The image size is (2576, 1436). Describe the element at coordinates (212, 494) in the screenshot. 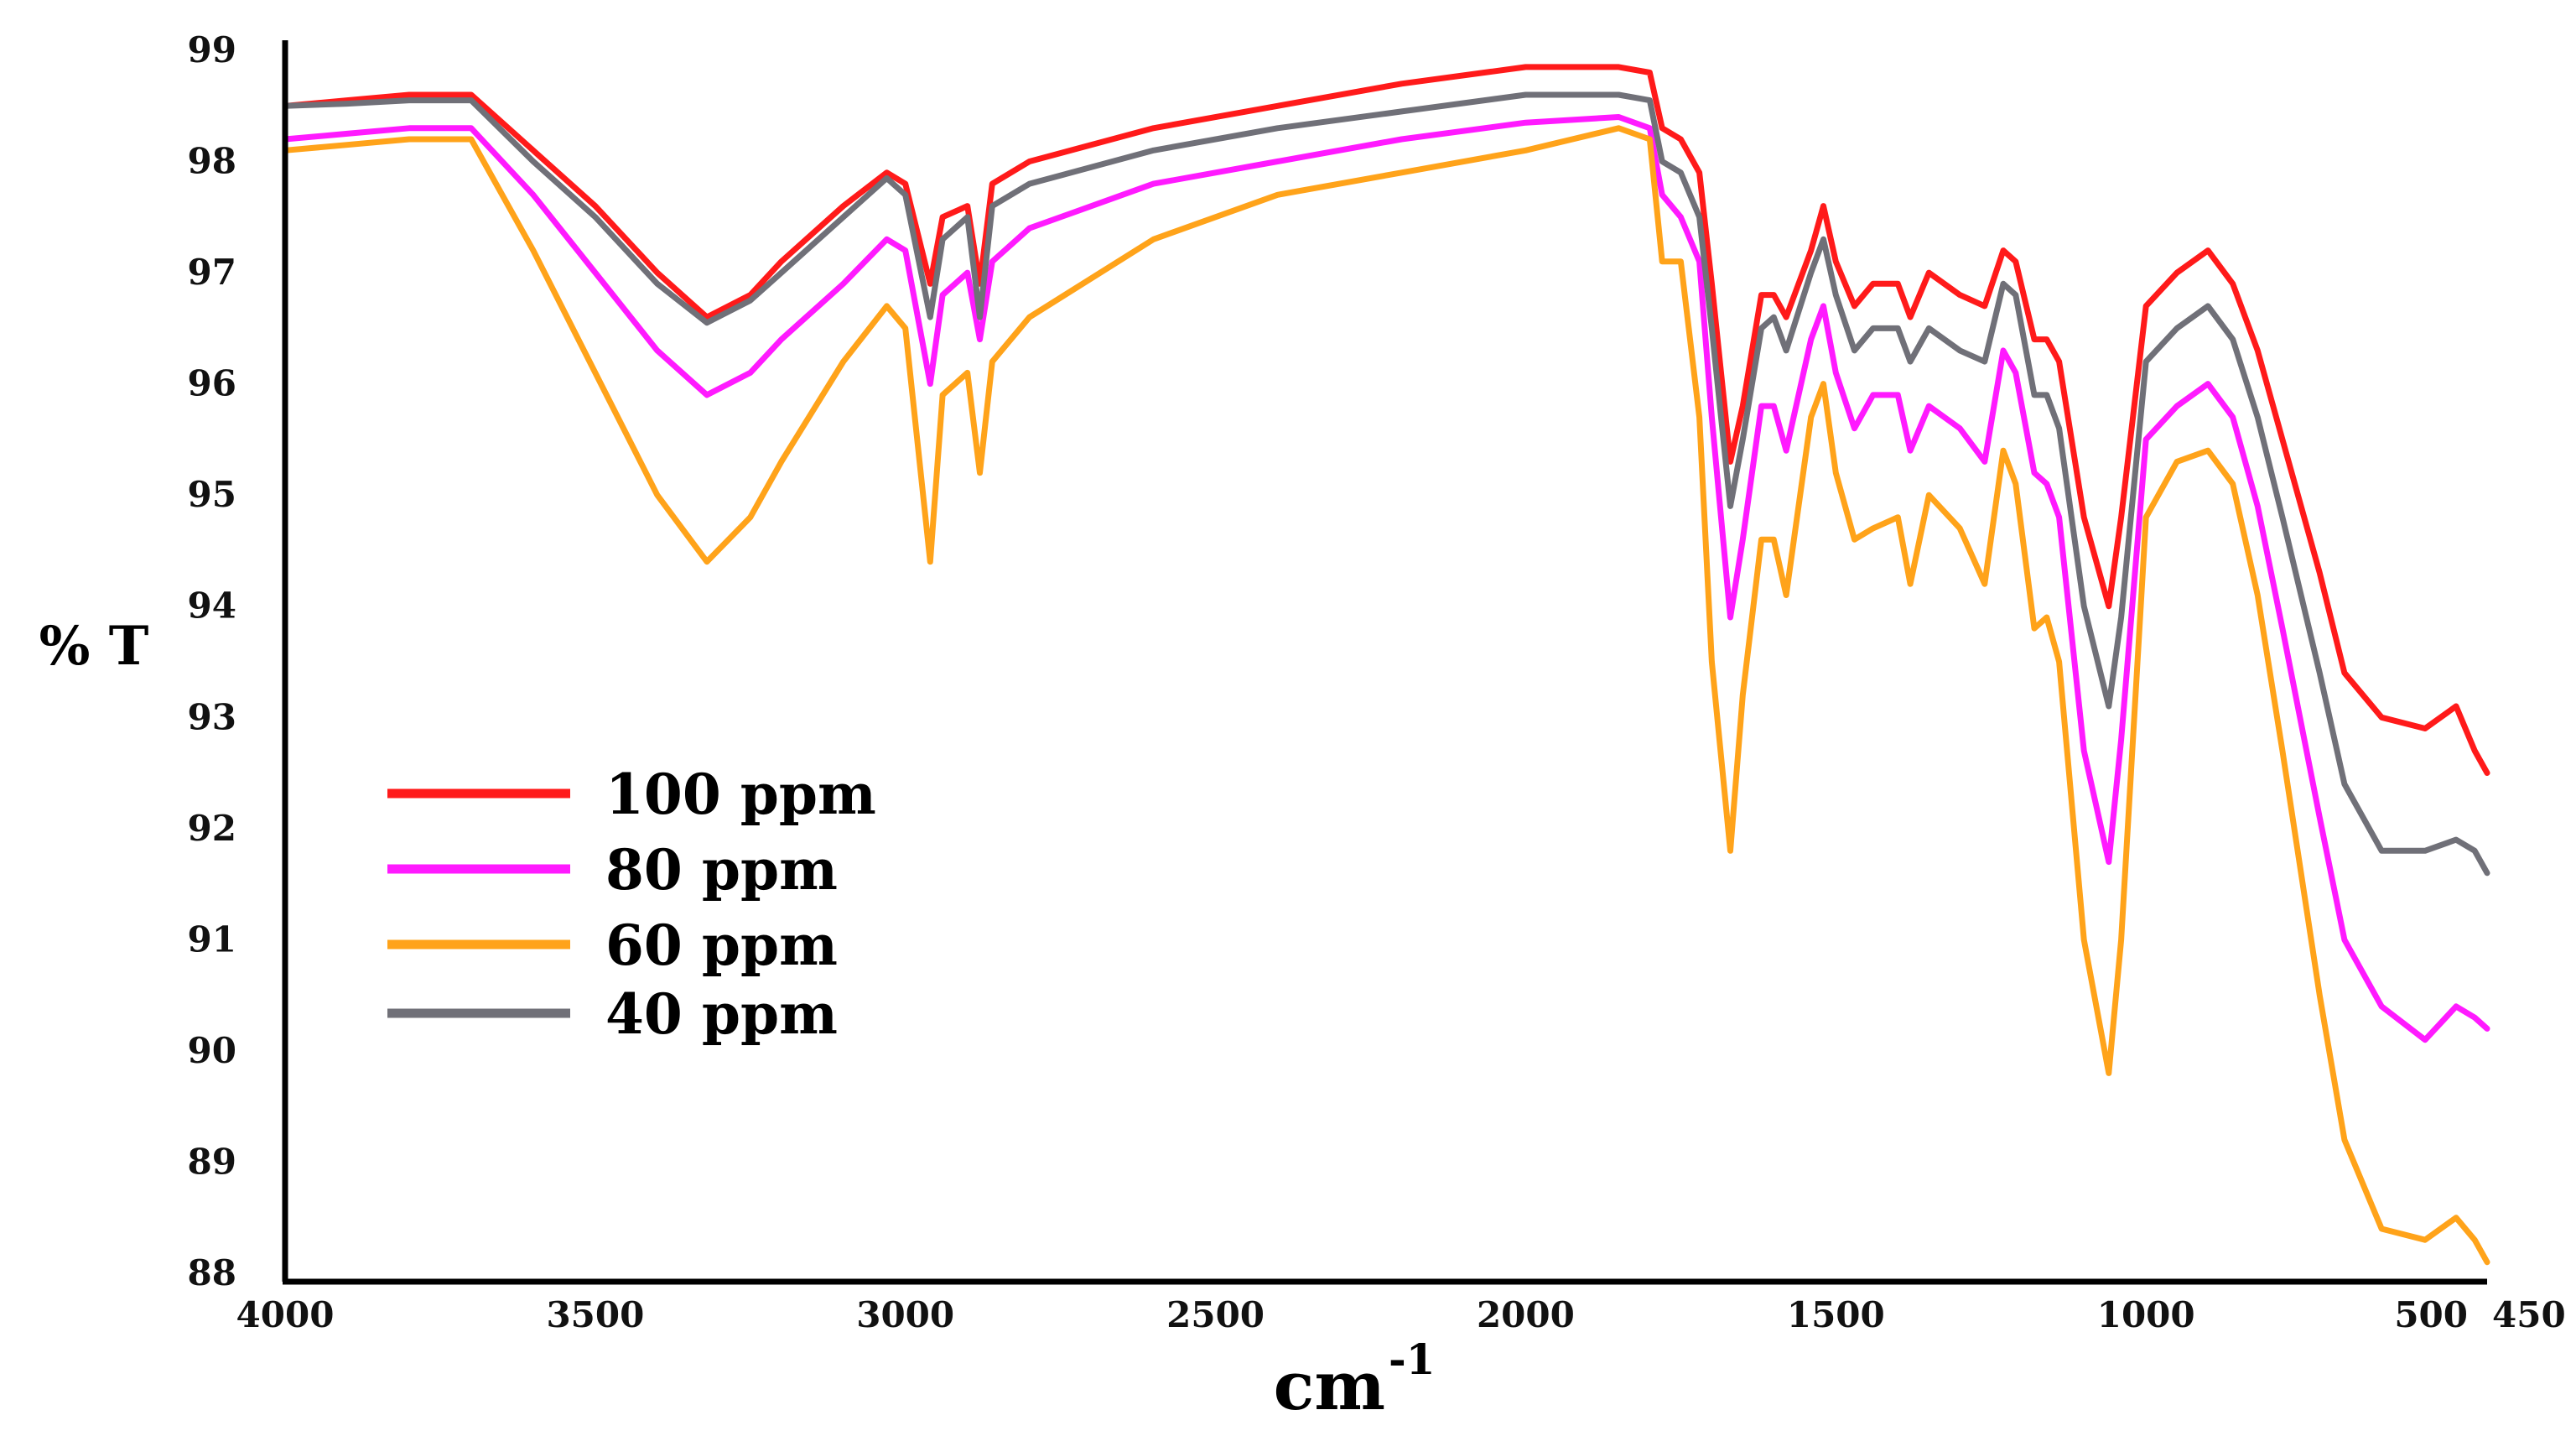

I see `y-tick-label: 95` at that location.